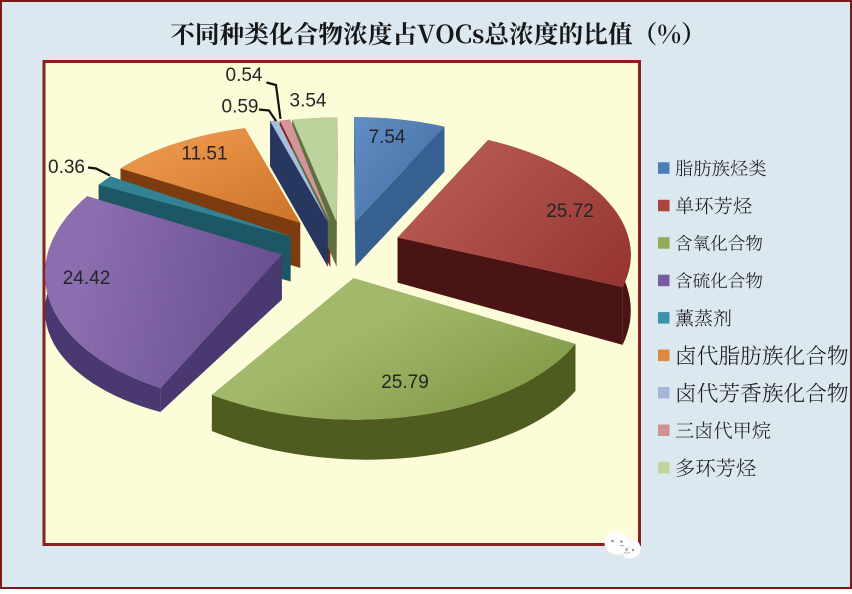 The height and width of the screenshot is (594, 852). What do you see at coordinates (570, 211) in the screenshot?
I see `svg-text: 25.72` at bounding box center [570, 211].